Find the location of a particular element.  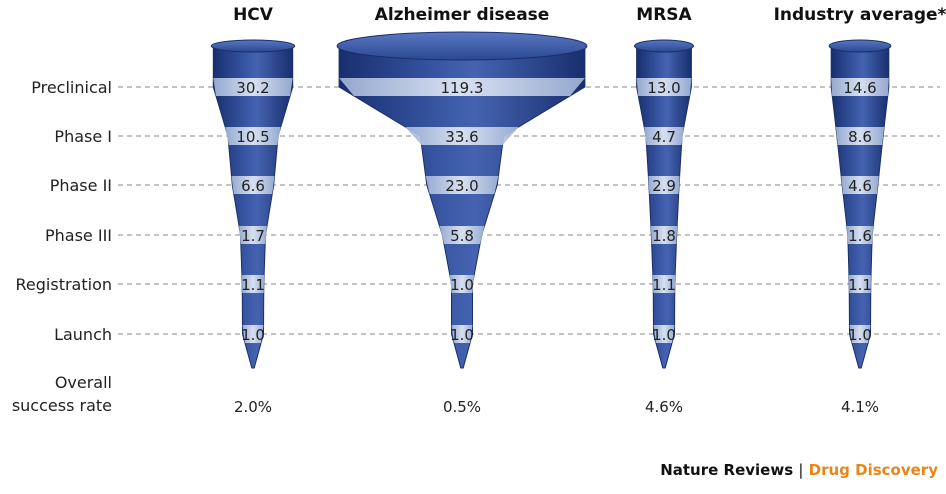

value-label-hcv-phase-iii: 1.7 is located at coordinates (253, 236).